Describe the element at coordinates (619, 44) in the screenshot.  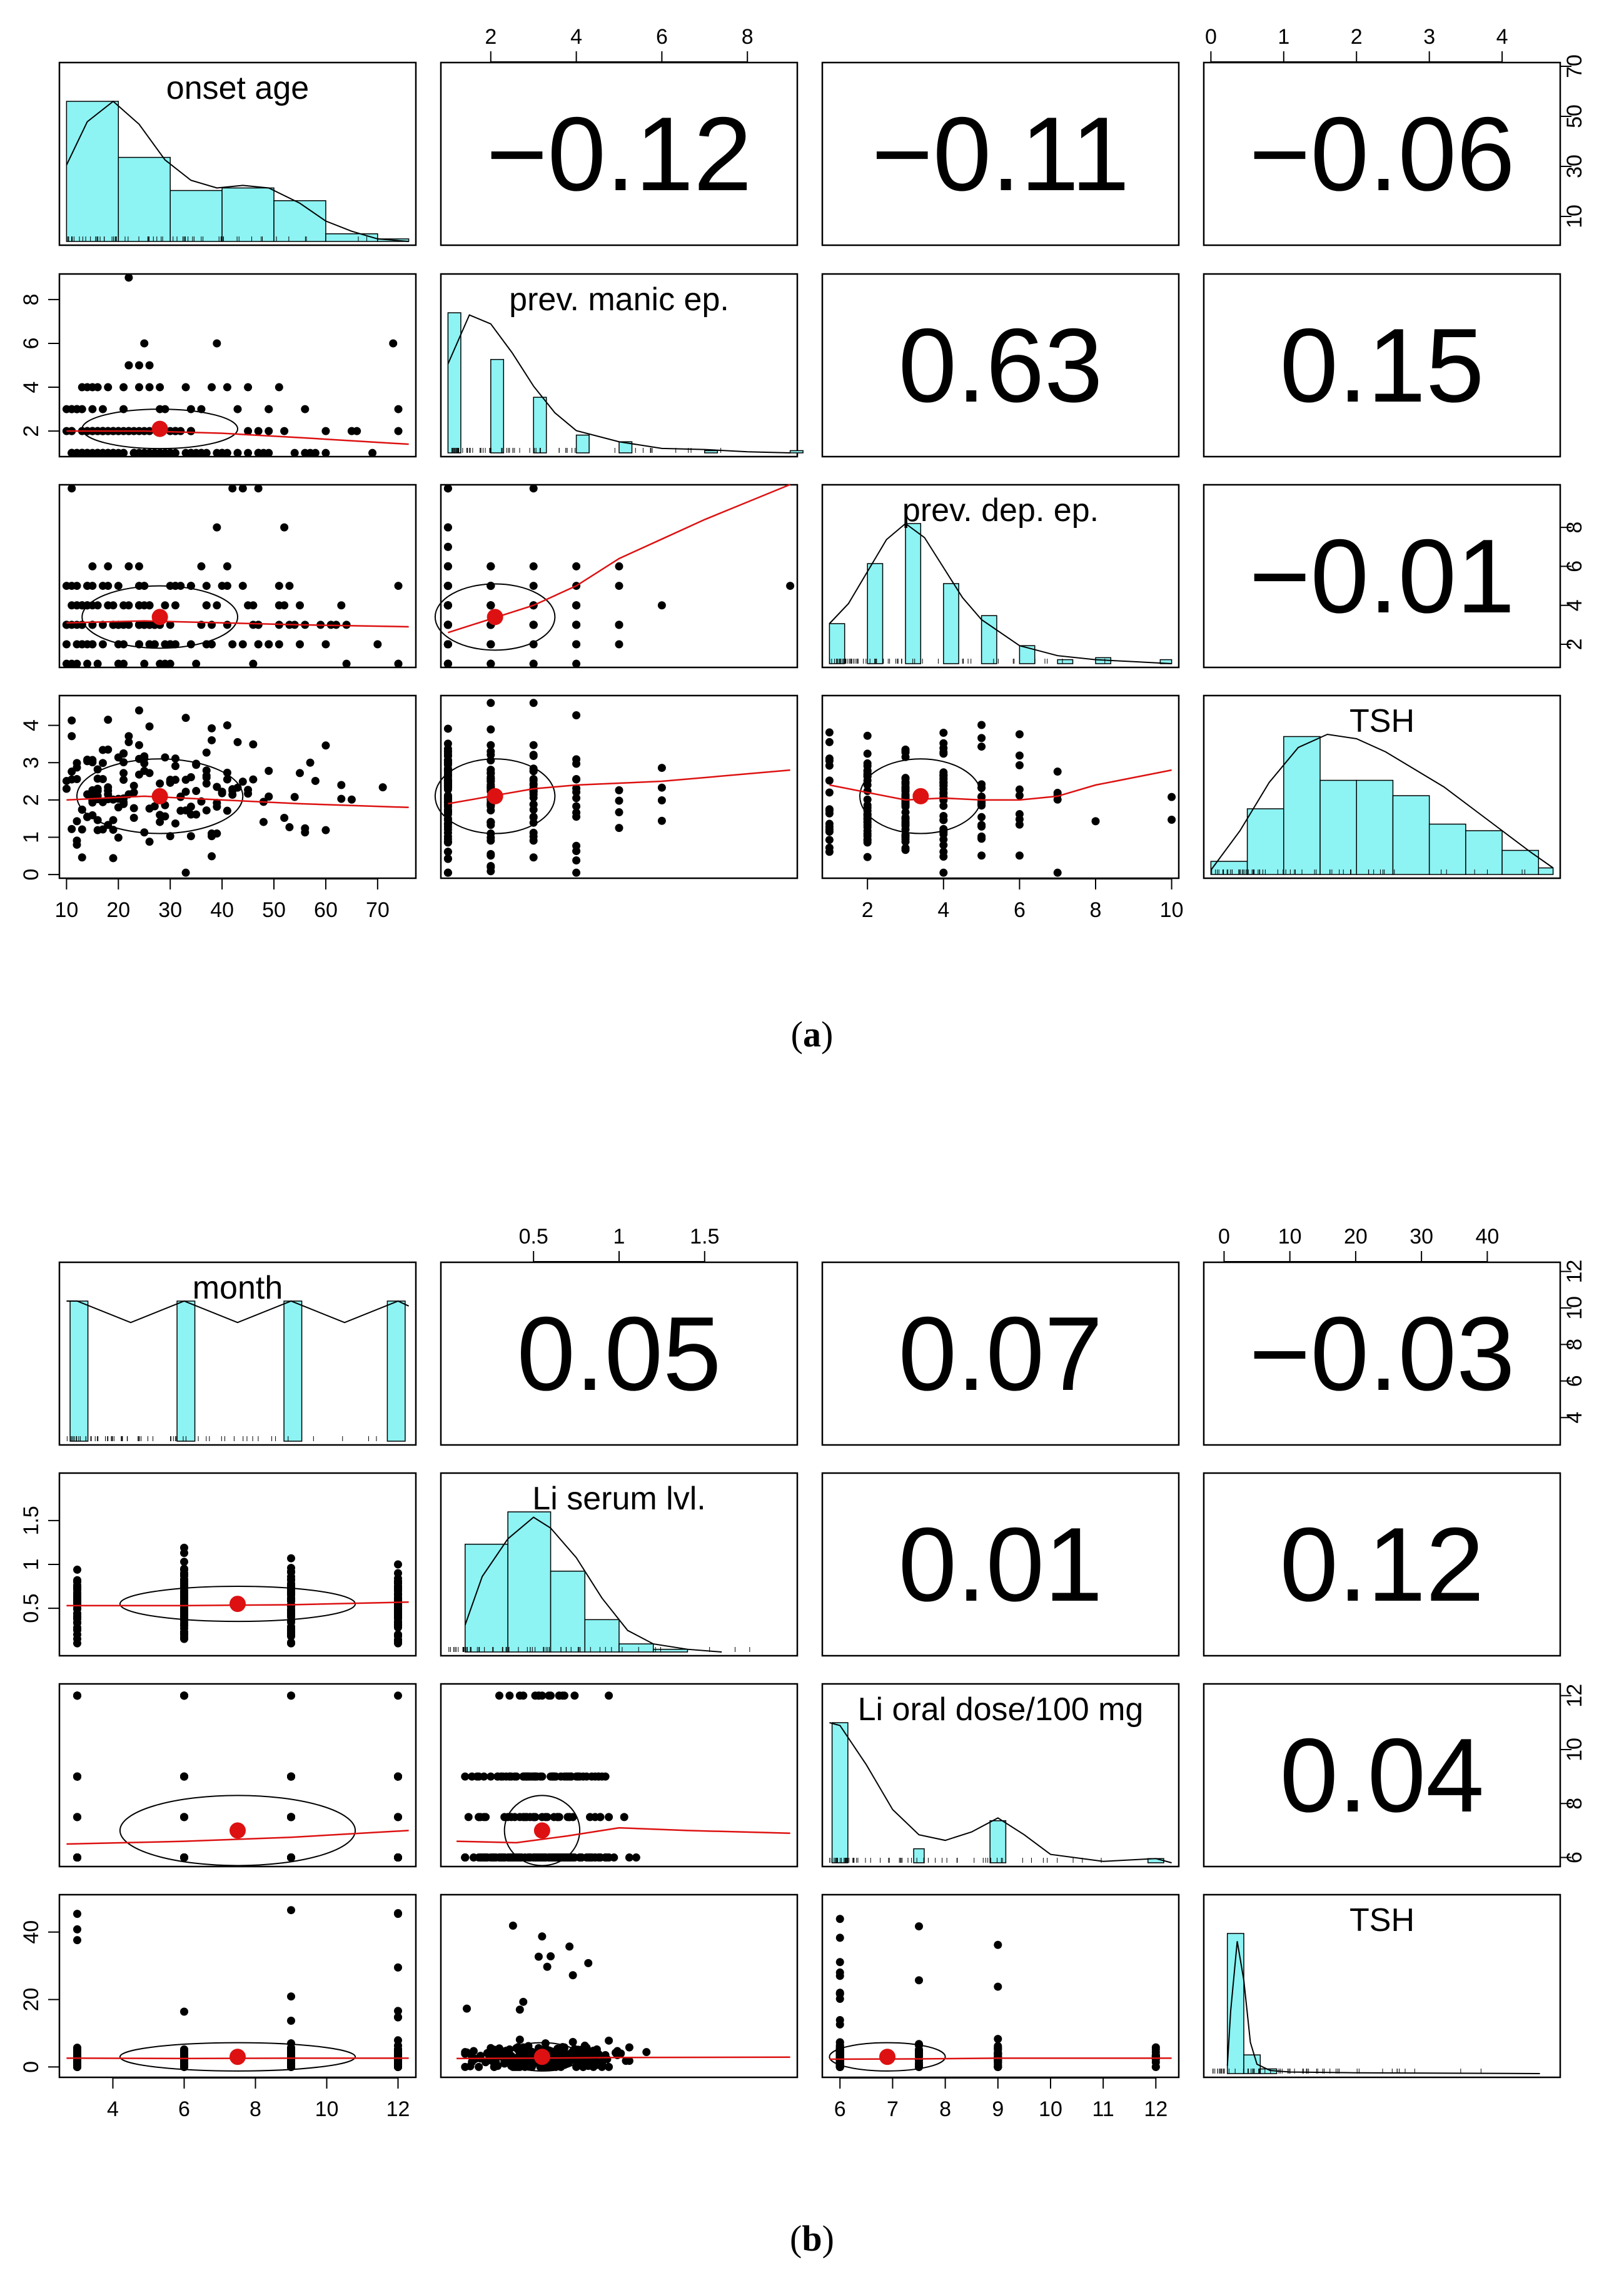
I see `axis-top-var1: 2 4 6 8` at that location.